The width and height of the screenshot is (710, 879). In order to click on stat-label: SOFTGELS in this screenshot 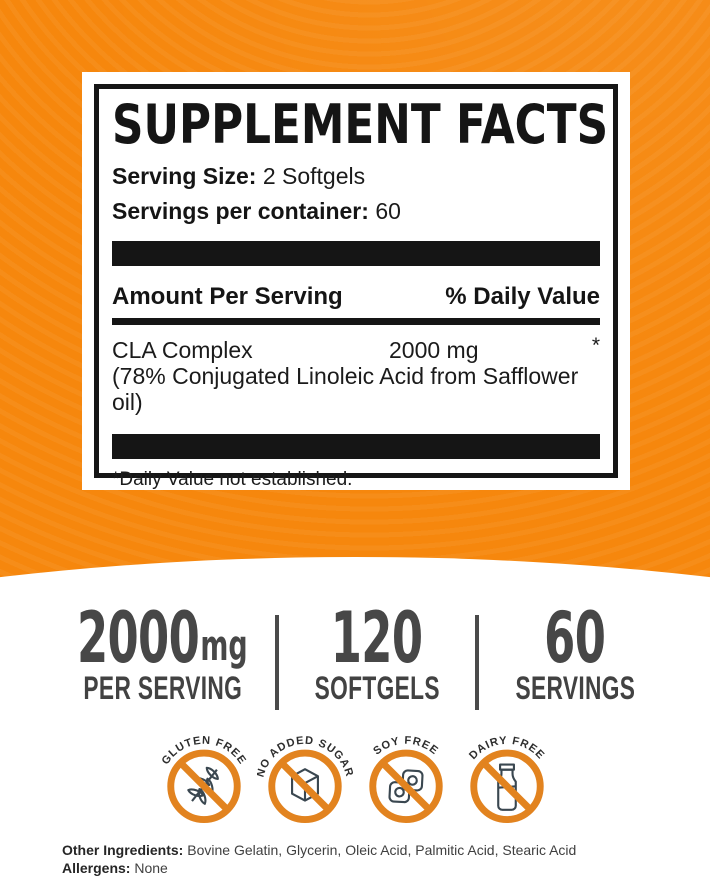, I will do `click(377, 688)`.